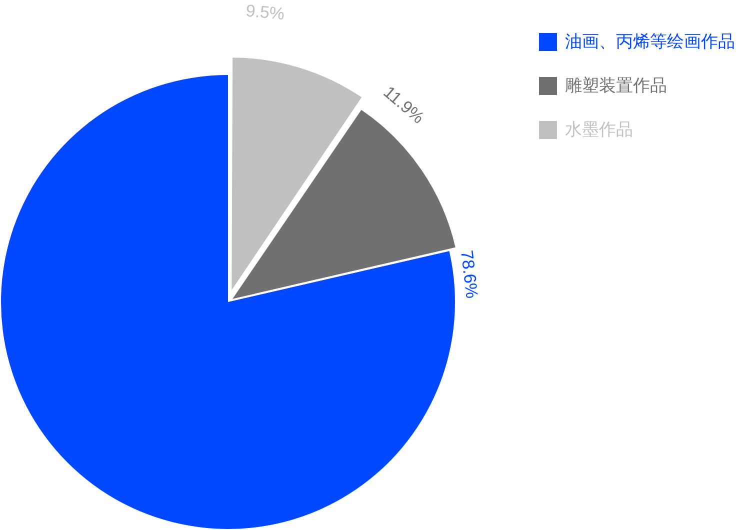 The height and width of the screenshot is (530, 750). I want to click on legend-label: 雕塑装置作品, so click(616, 86).